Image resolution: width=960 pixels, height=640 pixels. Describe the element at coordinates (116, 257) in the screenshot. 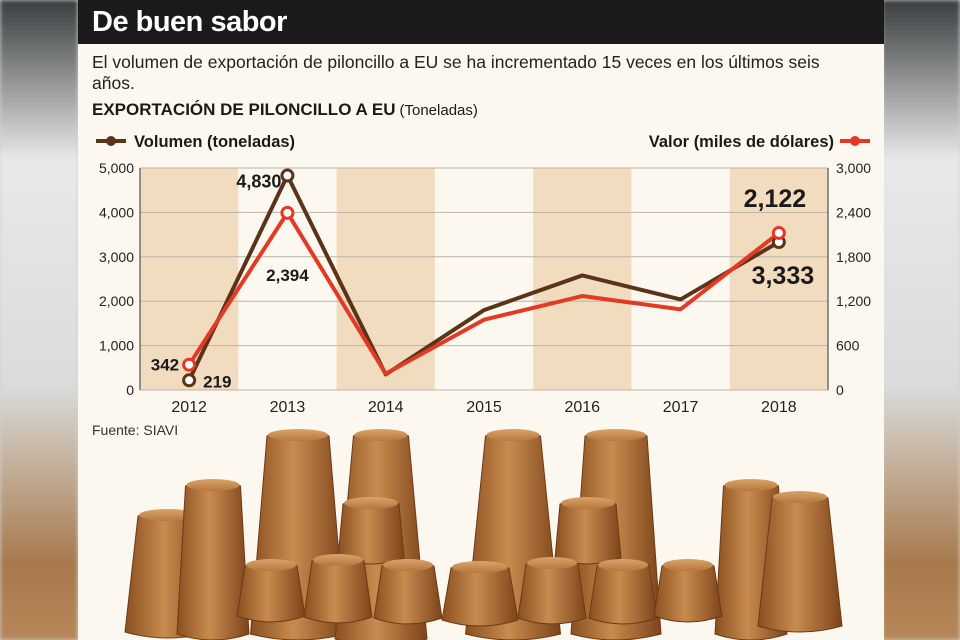

I see `y-left-tick-label: 3,000` at that location.